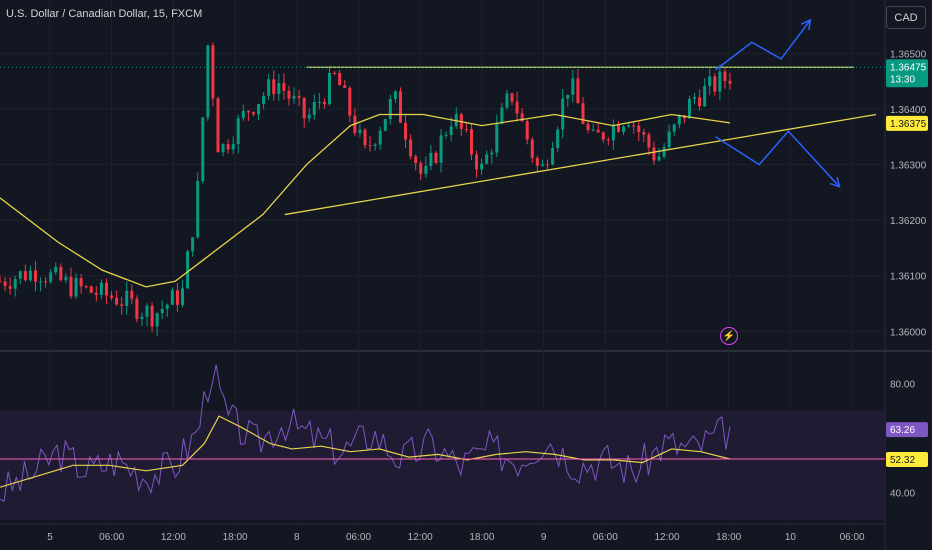 This screenshot has height=550, width=932. Describe the element at coordinates (104, 14) in the screenshot. I see `symbol-title: U.S. Dollar / Canadian Dollar, 15, FXCM` at that location.